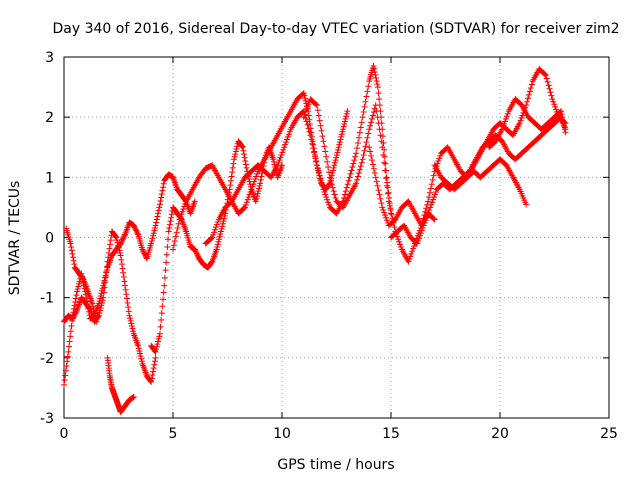 The width and height of the screenshot is (640, 480). Describe the element at coordinates (49, 178) in the screenshot. I see `y-tick-label: 1` at that location.